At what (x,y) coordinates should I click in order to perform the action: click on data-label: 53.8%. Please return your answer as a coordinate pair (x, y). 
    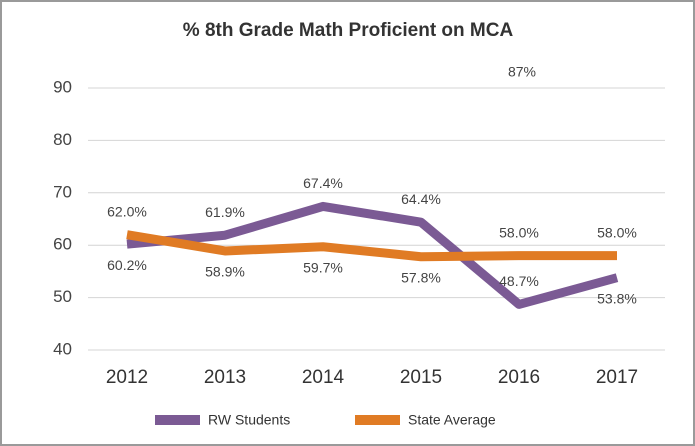
    Looking at the image, I should click on (617, 298).